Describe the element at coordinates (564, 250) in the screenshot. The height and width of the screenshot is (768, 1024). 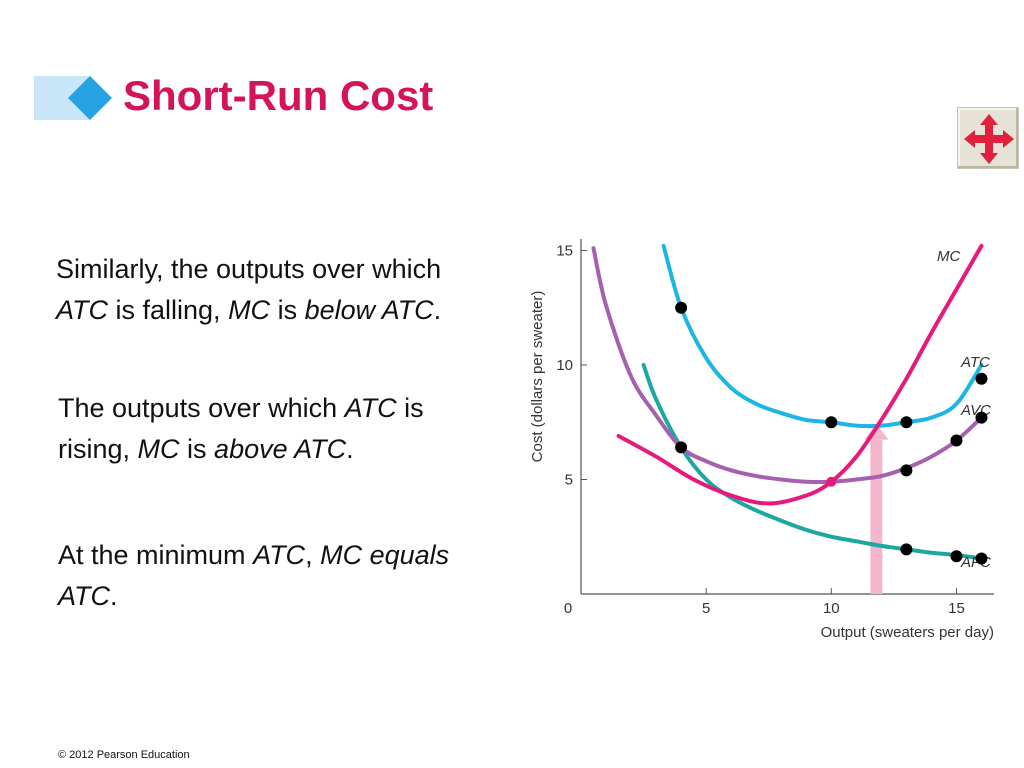
I see `y-tick-label: 15` at that location.